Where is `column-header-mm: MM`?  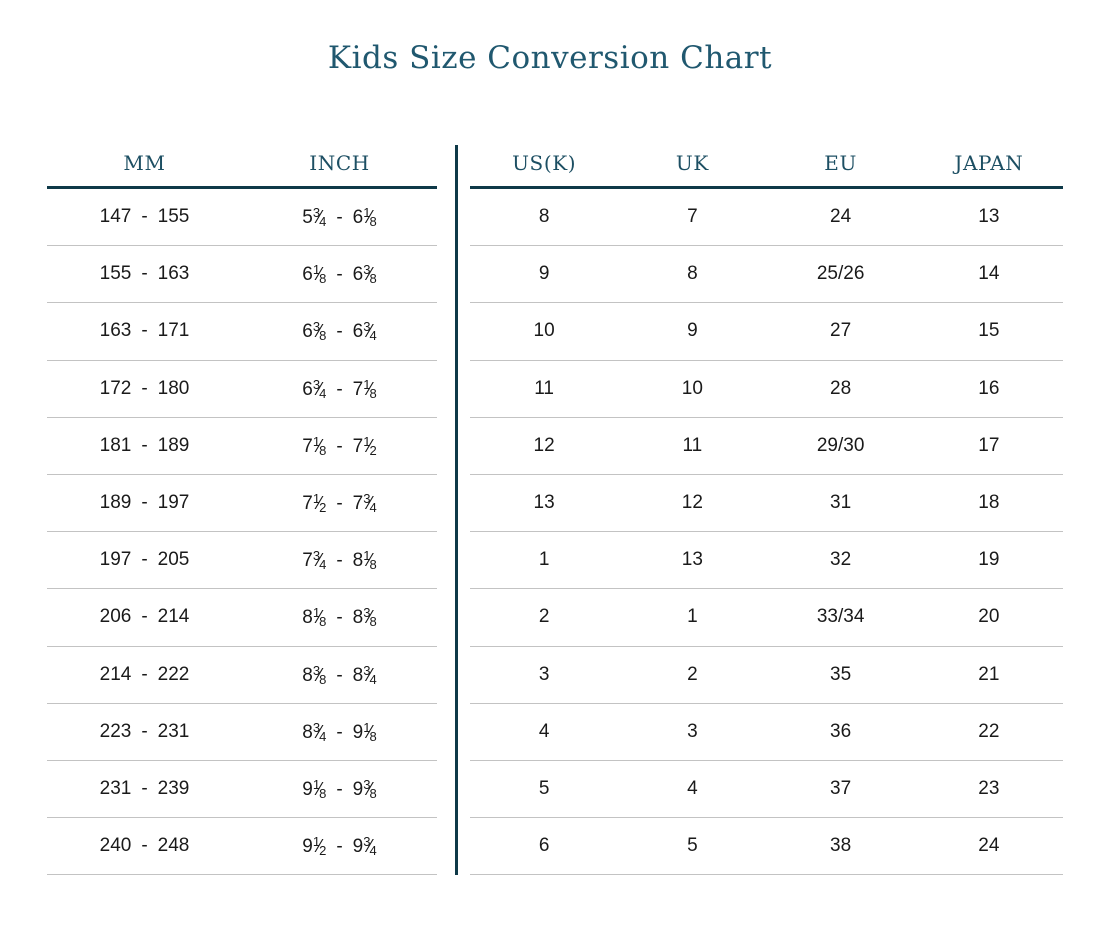
column-header-mm: MM is located at coordinates (144, 163).